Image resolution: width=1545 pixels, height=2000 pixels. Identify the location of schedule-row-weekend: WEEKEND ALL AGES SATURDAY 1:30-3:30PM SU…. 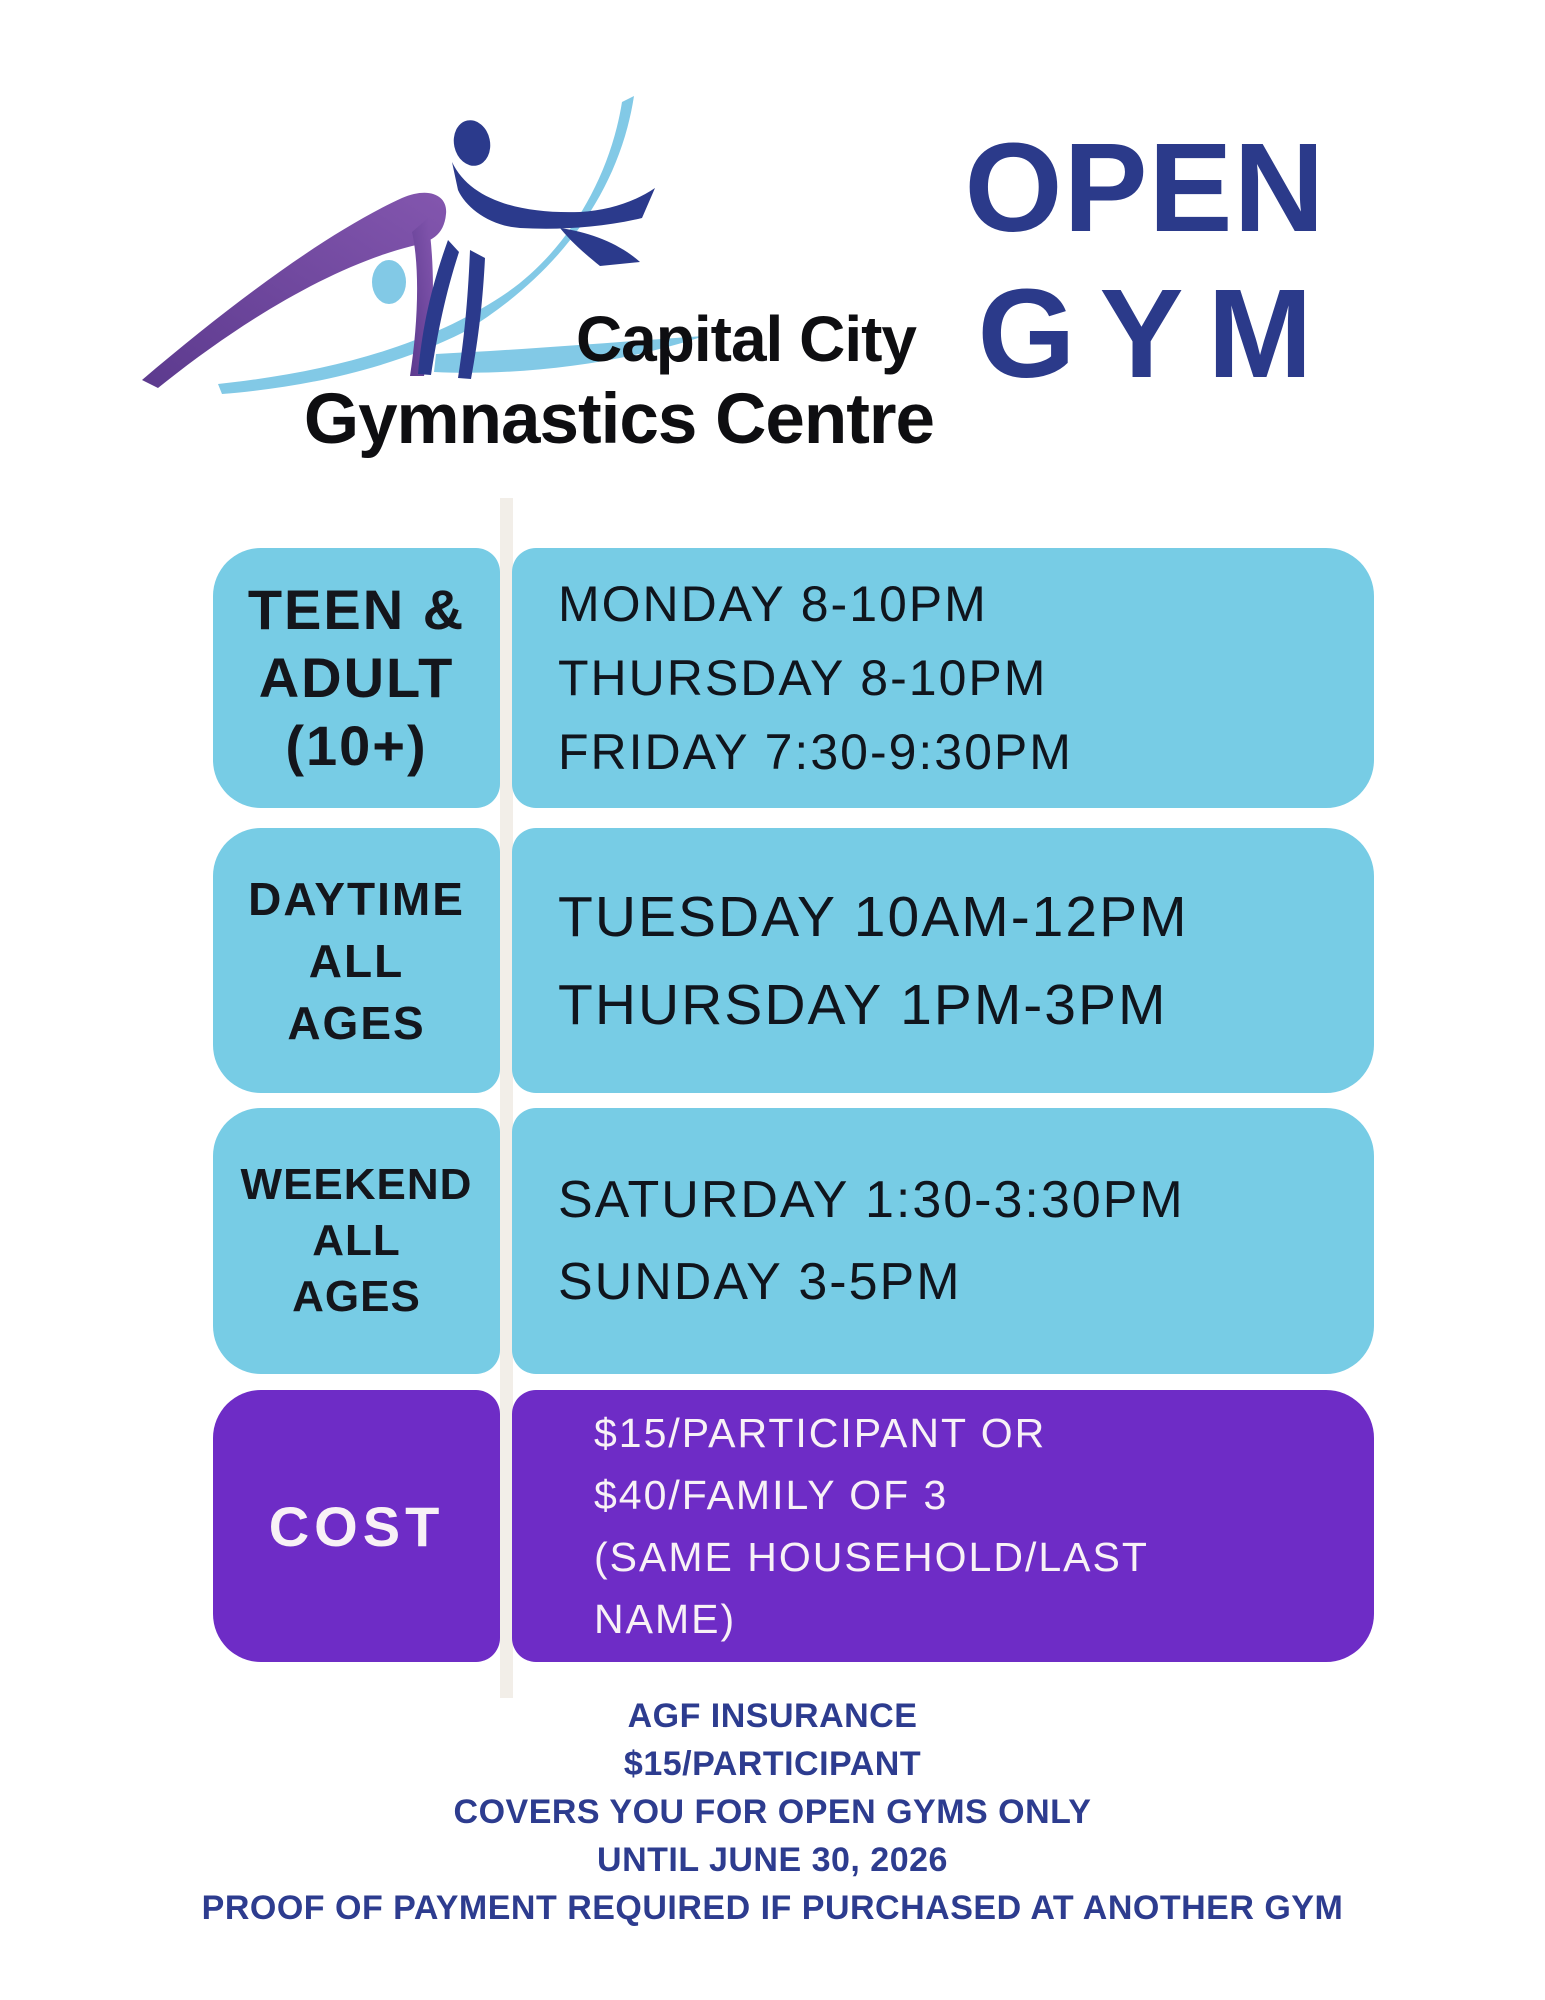
(793, 1241).